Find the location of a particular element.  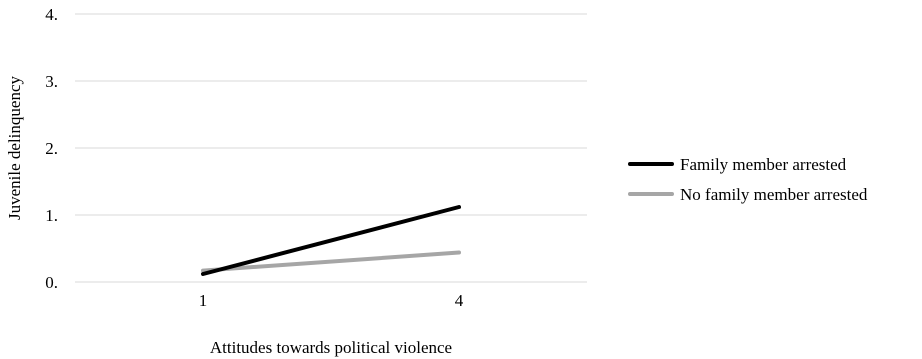

y-tick-label: 2. is located at coordinates (51, 148).